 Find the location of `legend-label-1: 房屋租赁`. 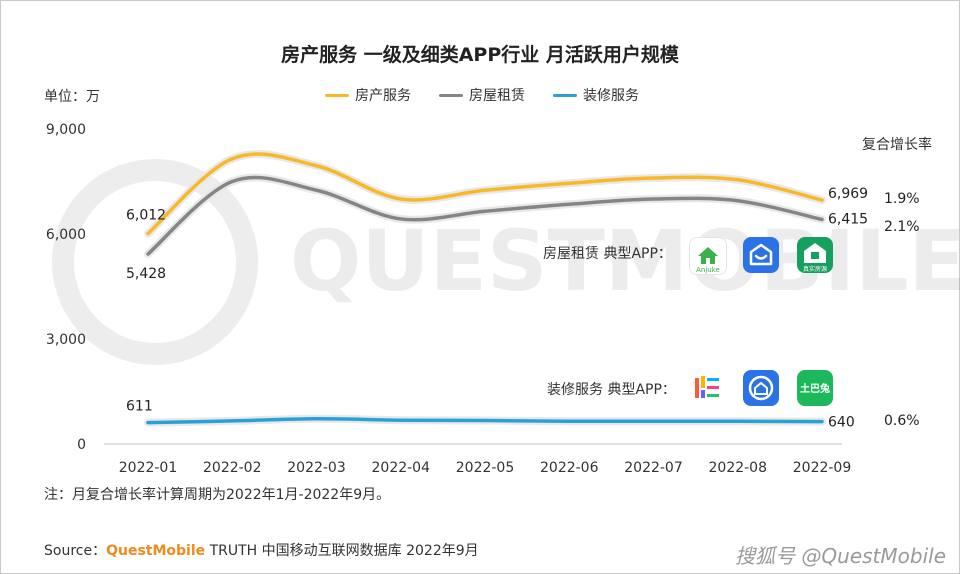

legend-label-1: 房屋租赁 is located at coordinates (497, 96).